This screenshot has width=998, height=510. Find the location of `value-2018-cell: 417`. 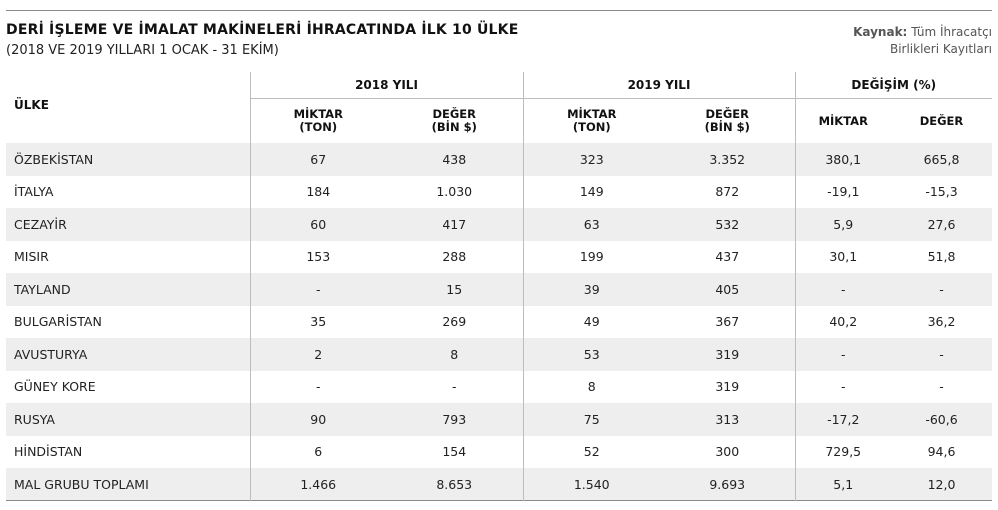

value-2018-cell: 417 is located at coordinates (454, 224).